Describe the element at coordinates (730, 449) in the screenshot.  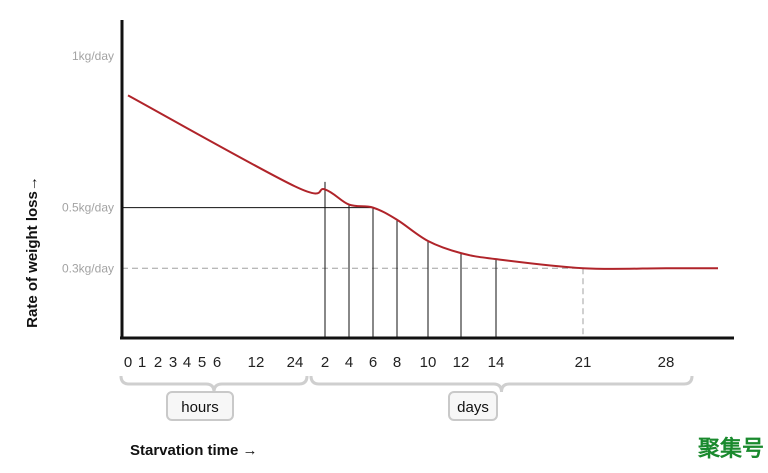
I see `watermark-logo: 聚集号` at that location.